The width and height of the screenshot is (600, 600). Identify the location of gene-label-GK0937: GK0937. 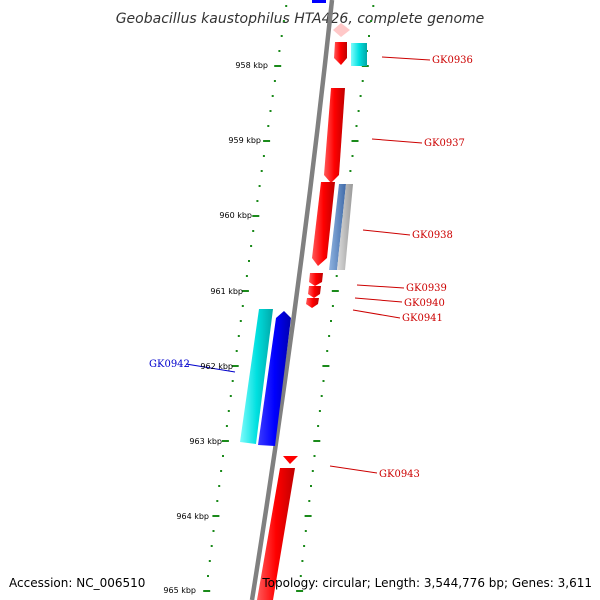
(444, 143).